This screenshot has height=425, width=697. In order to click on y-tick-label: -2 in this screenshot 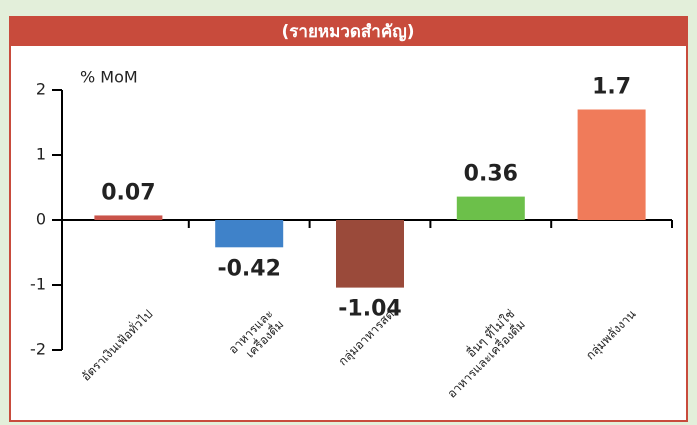, I will do `click(38, 349)`.